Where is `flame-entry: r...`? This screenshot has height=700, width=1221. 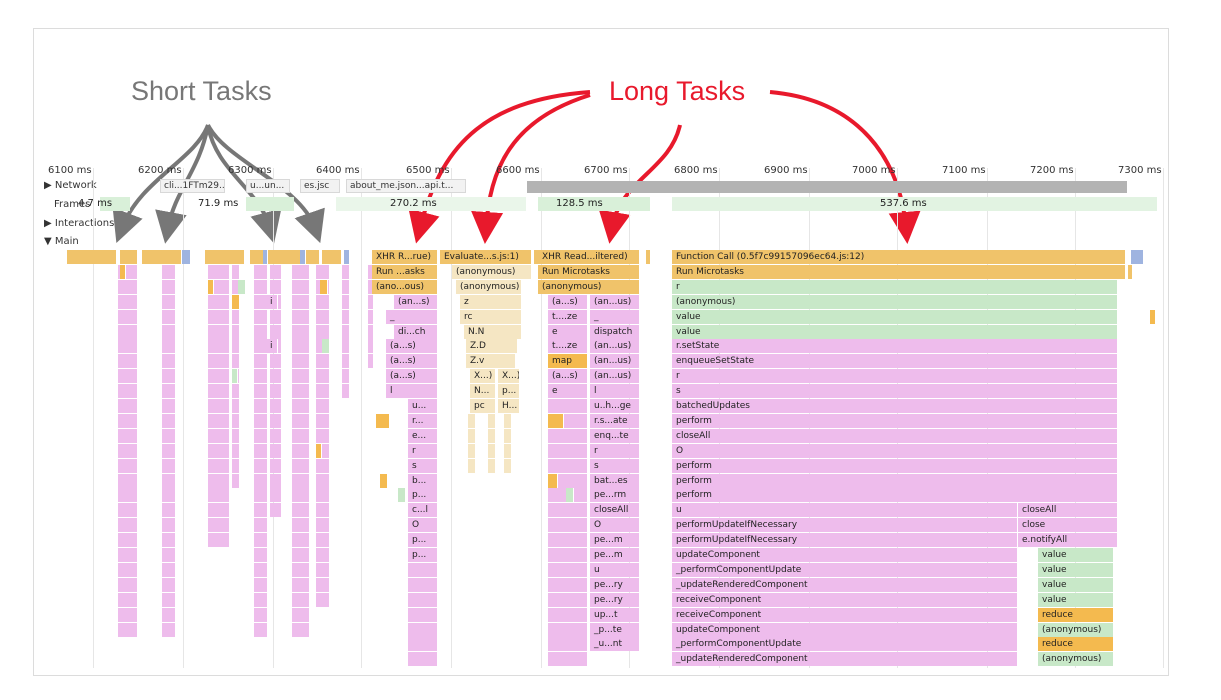 flame-entry: r... is located at coordinates (423, 420).